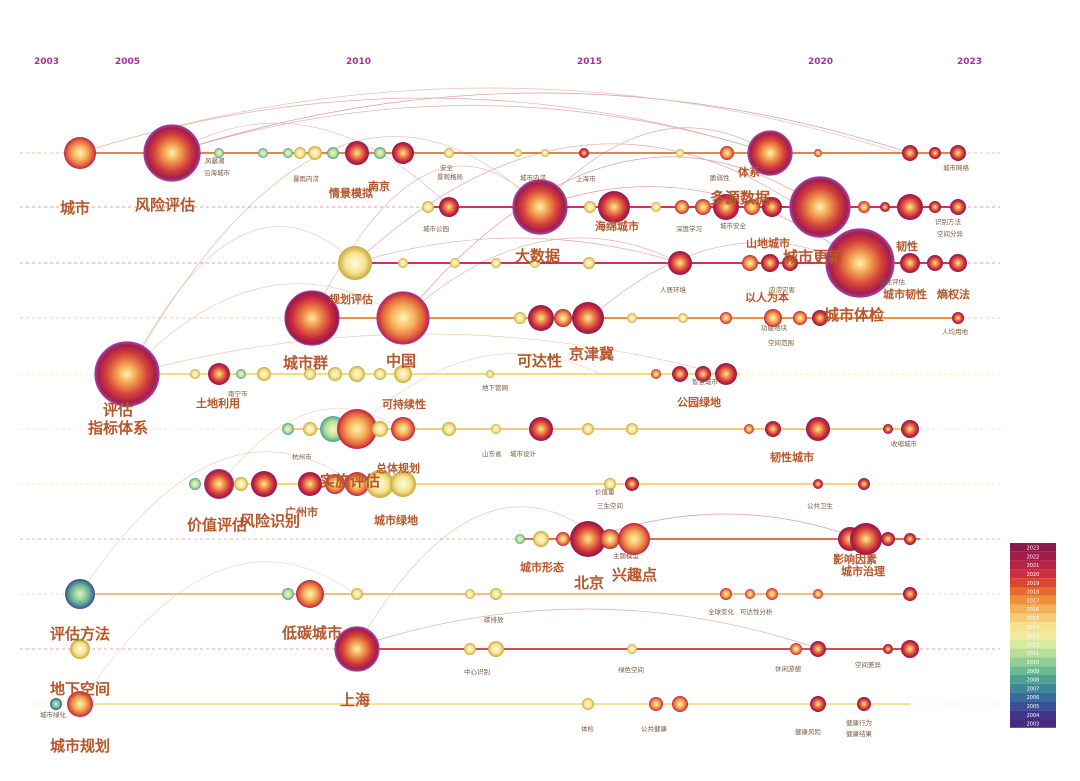 The image size is (1080, 781). Describe the element at coordinates (969, 62) in the screenshot. I see `year-2023: 2023` at that location.